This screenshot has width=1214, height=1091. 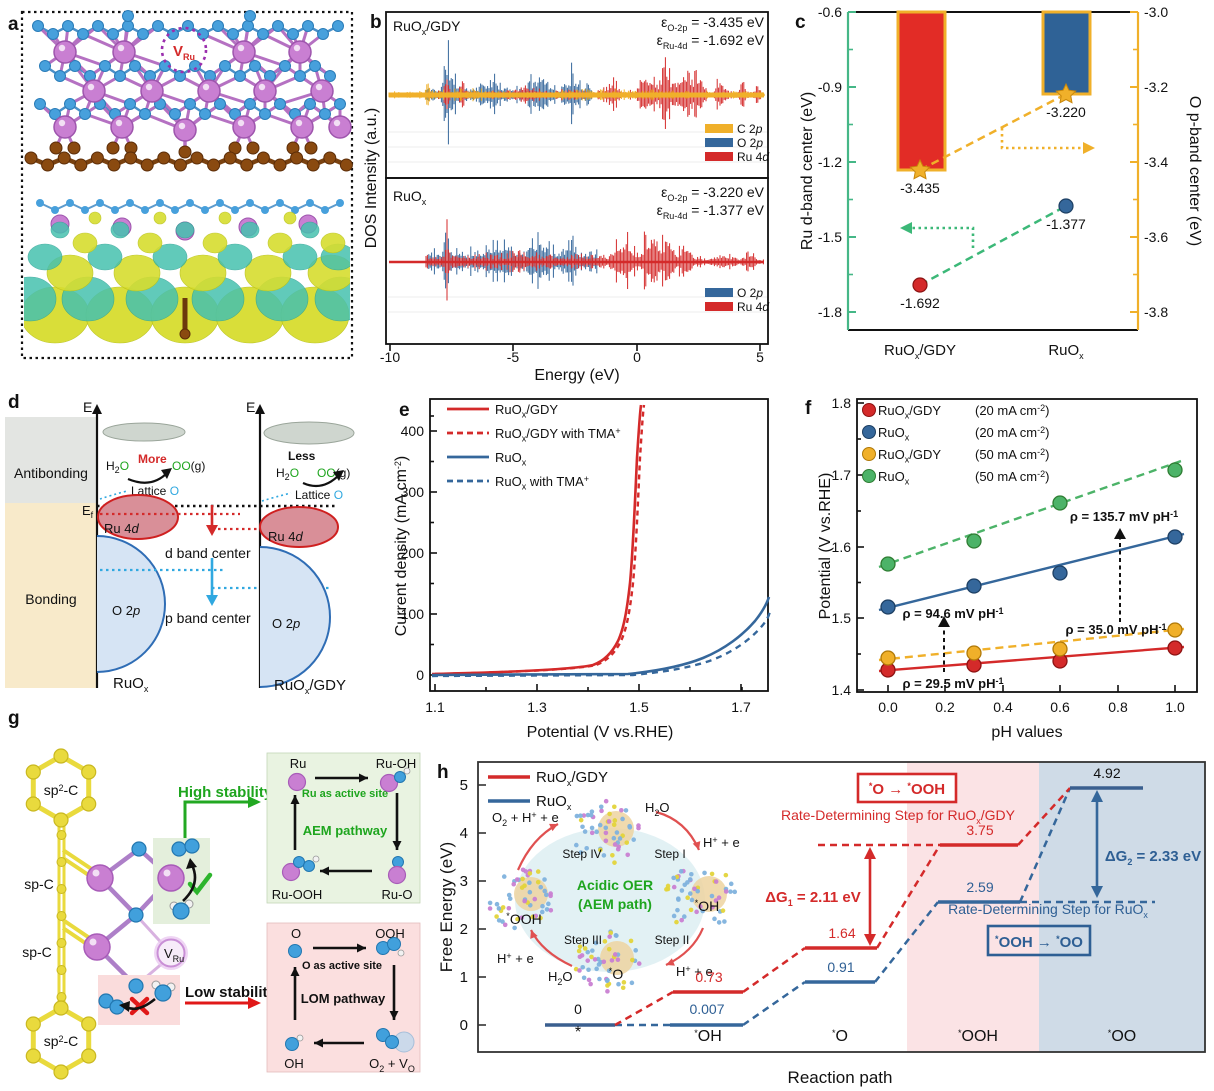 What do you see at coordinates (131, 684) in the screenshot?
I see `ruox-label-left: RuOx` at bounding box center [131, 684].